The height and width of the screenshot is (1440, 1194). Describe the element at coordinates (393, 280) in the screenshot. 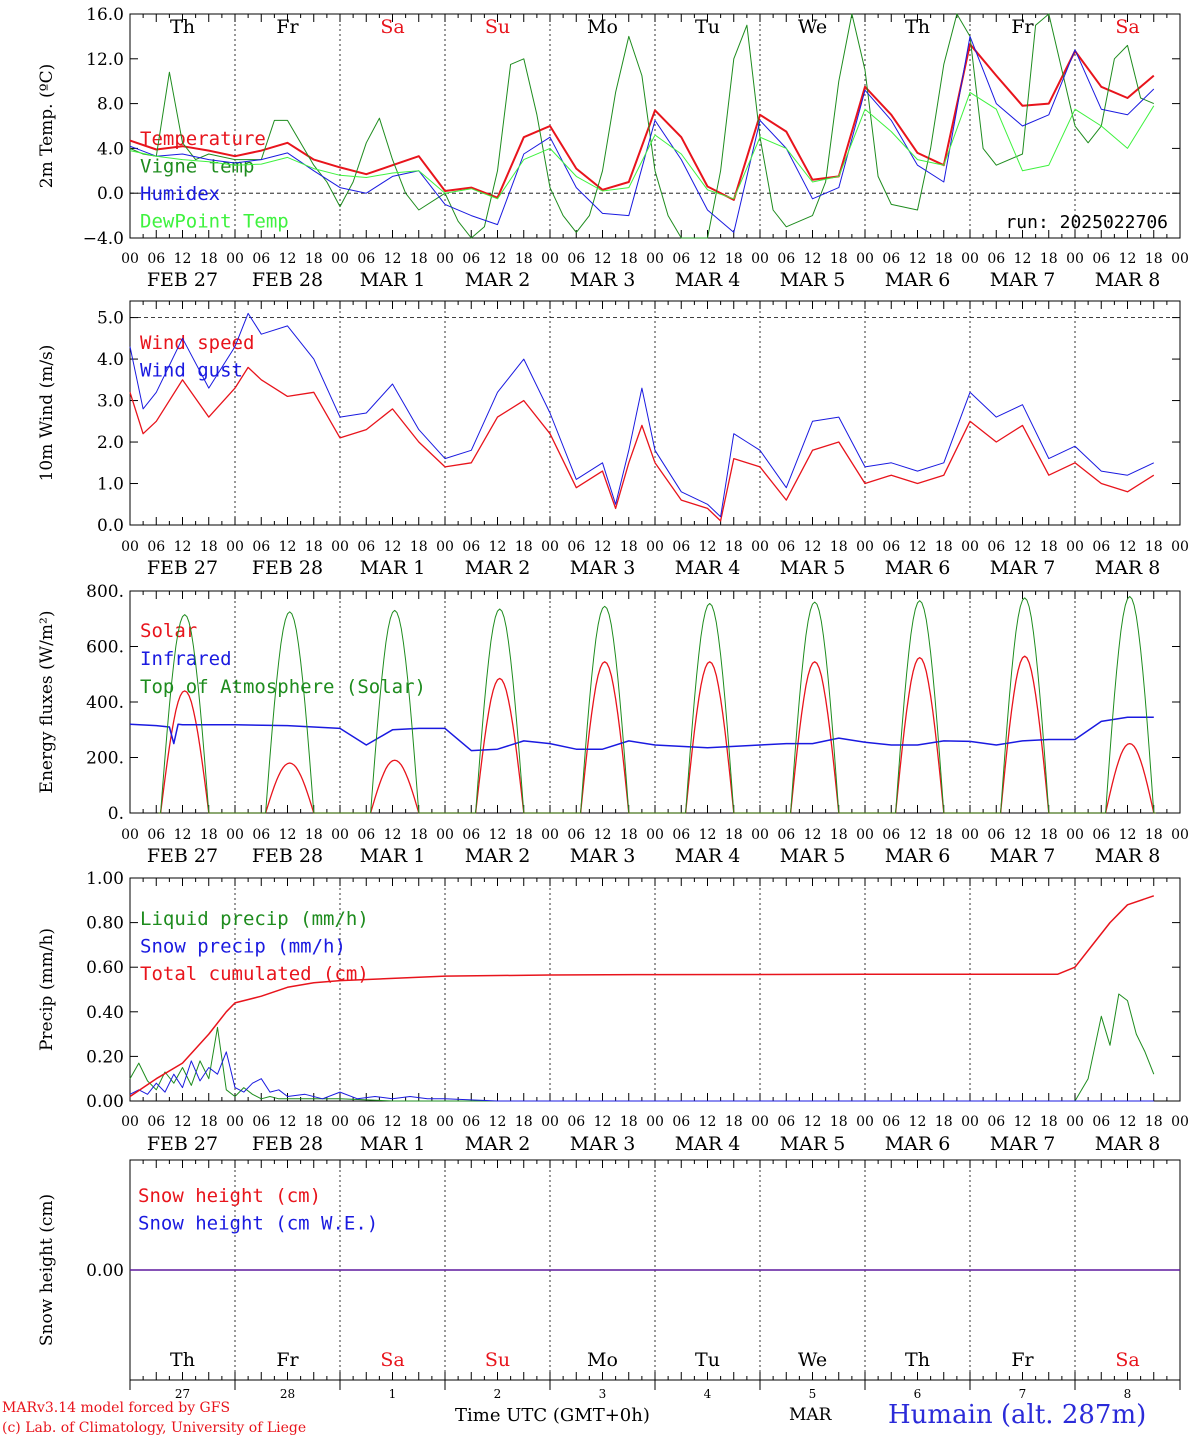

I see `temperature-date-label: MAR 1` at that location.